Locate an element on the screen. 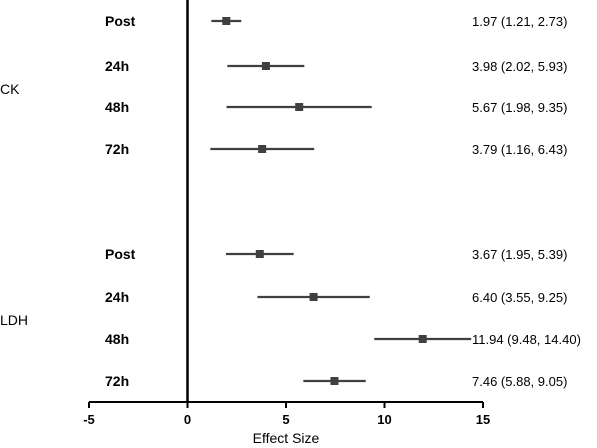  point-estimate-ldh-post is located at coordinates (259, 254).